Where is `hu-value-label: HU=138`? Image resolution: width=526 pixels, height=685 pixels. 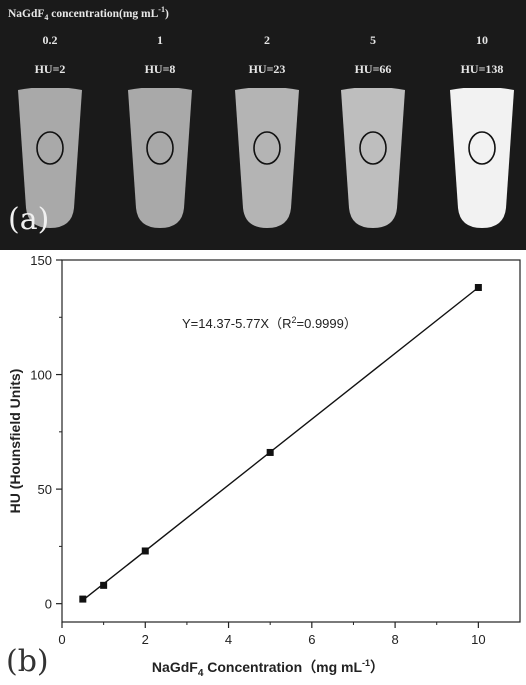 hu-value-label: HU=138 is located at coordinates (482, 69).